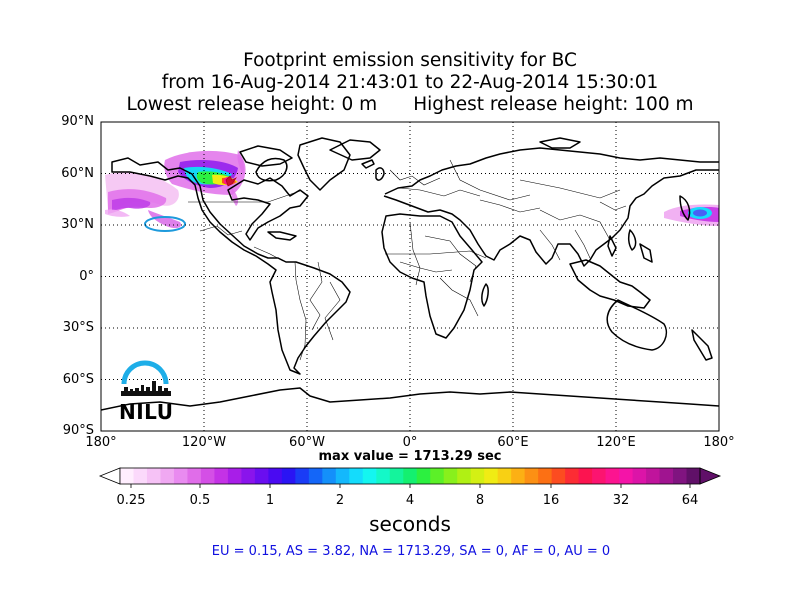 The width and height of the screenshot is (800, 600). I want to click on lat-label-90n: 90°N, so click(77, 121).